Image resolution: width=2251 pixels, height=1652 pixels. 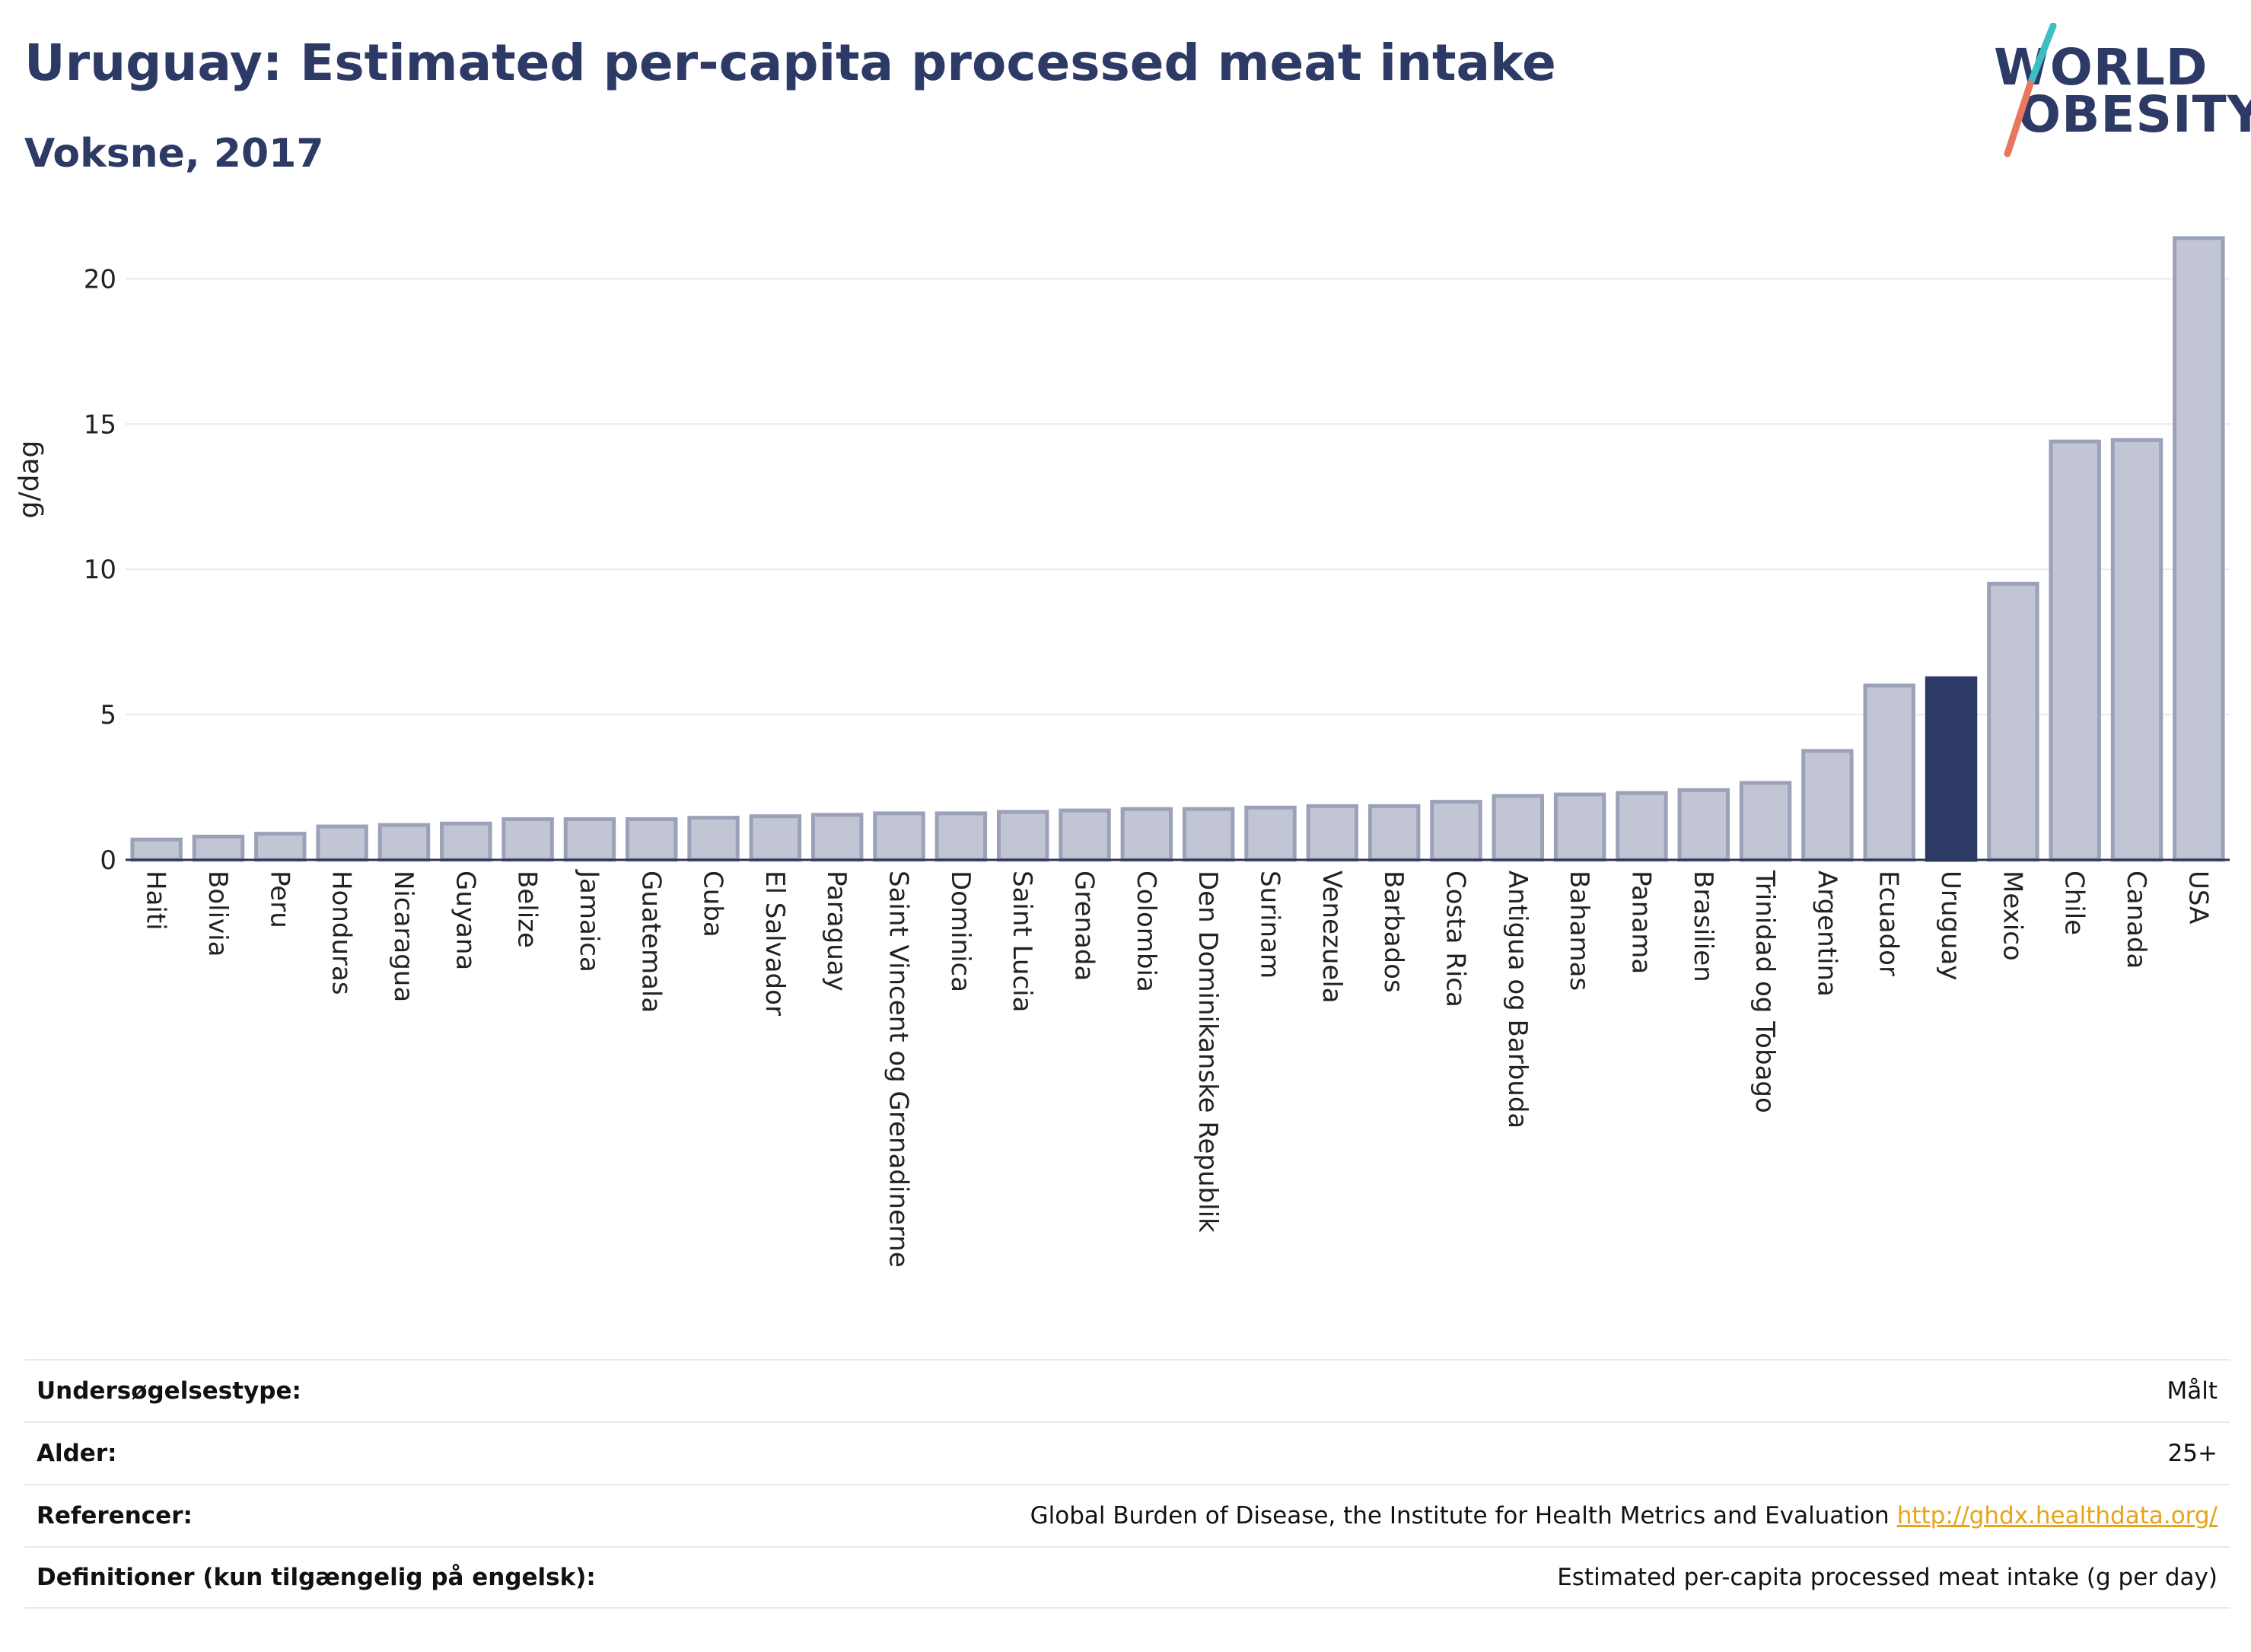 I want to click on bar-dominica, so click(x=961, y=836).